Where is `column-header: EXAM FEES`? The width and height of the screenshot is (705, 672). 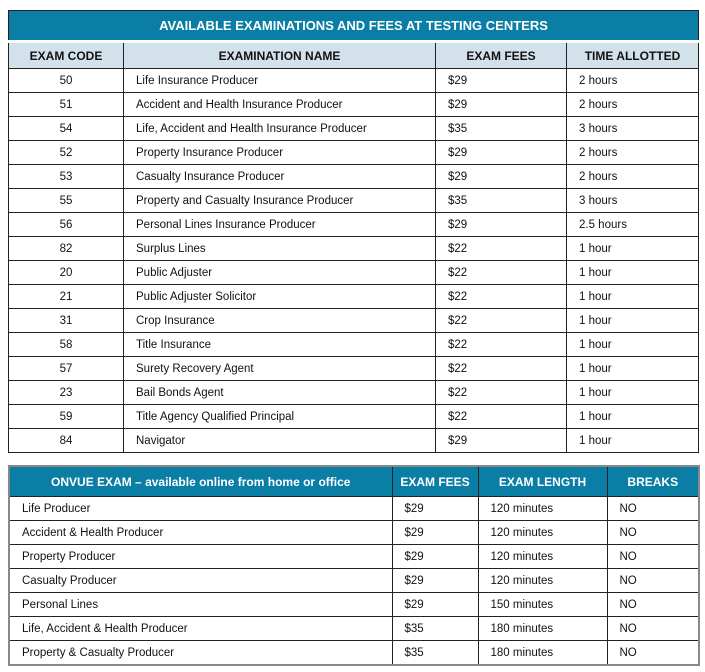 column-header: EXAM FEES is located at coordinates (501, 55).